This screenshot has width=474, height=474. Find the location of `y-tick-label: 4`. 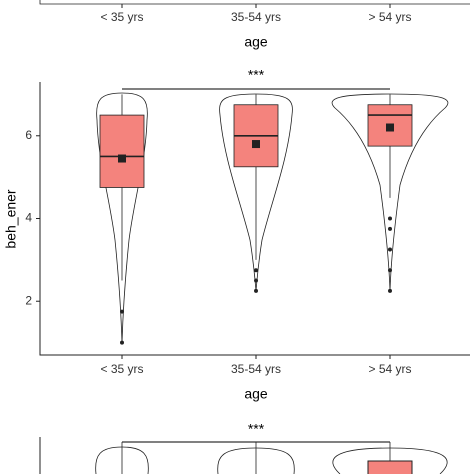

y-tick-label: 4 is located at coordinates (28, 218).